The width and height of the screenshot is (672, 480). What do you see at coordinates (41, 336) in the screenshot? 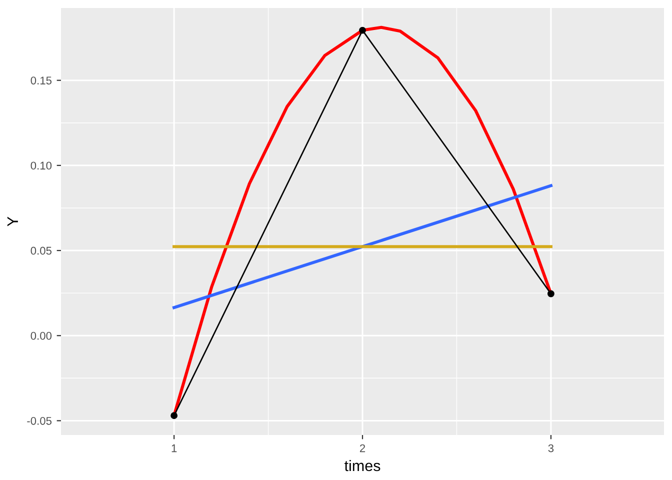
I see `y-tick-label: 0.00` at bounding box center [41, 336].